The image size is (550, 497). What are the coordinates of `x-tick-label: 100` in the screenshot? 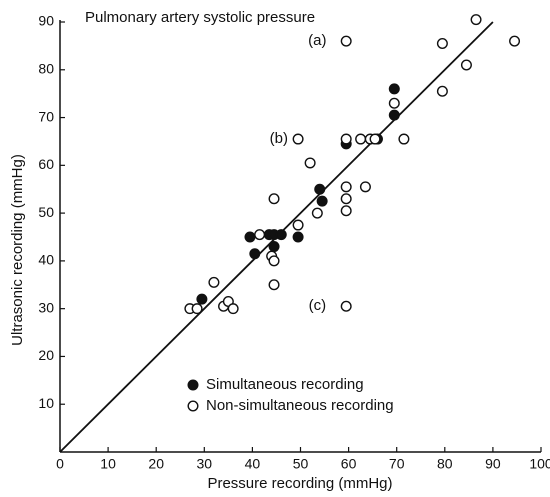 It's located at (539, 464).